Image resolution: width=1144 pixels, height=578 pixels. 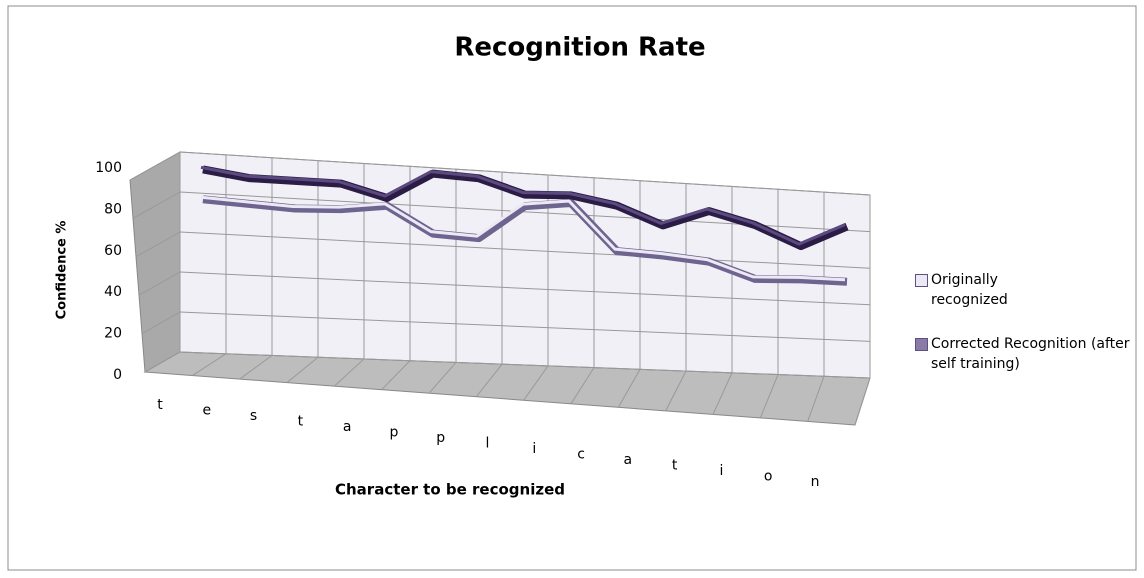 I want to click on x-axis-label: Character to be recognized, so click(x=450, y=490).